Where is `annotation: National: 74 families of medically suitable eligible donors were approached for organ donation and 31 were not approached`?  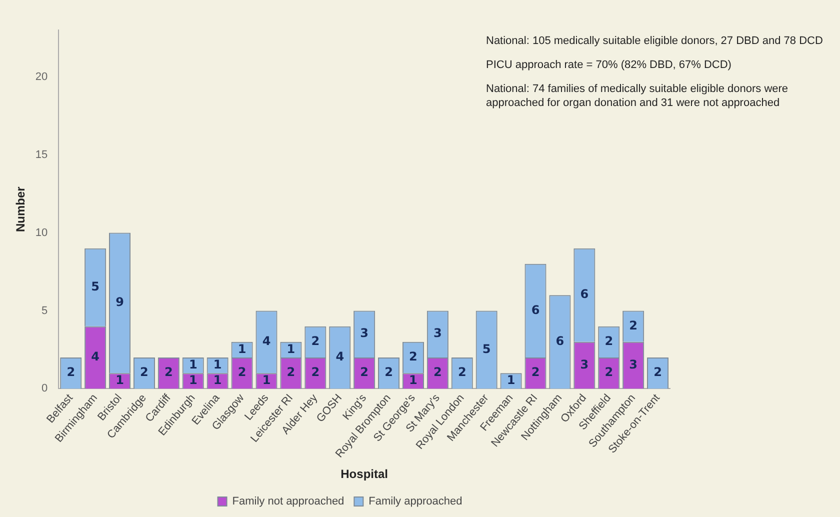
annotation: National: 74 families of medically suitable eligible donors were approached for organ donation and 31 were not approached is located at coordinates (638, 96).